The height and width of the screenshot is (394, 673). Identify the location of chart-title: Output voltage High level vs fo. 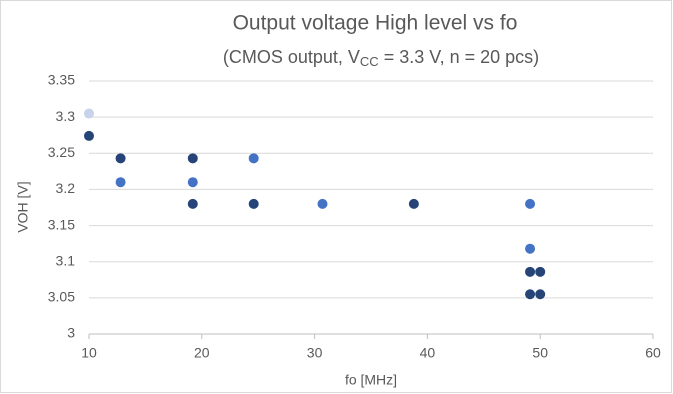
(375, 23).